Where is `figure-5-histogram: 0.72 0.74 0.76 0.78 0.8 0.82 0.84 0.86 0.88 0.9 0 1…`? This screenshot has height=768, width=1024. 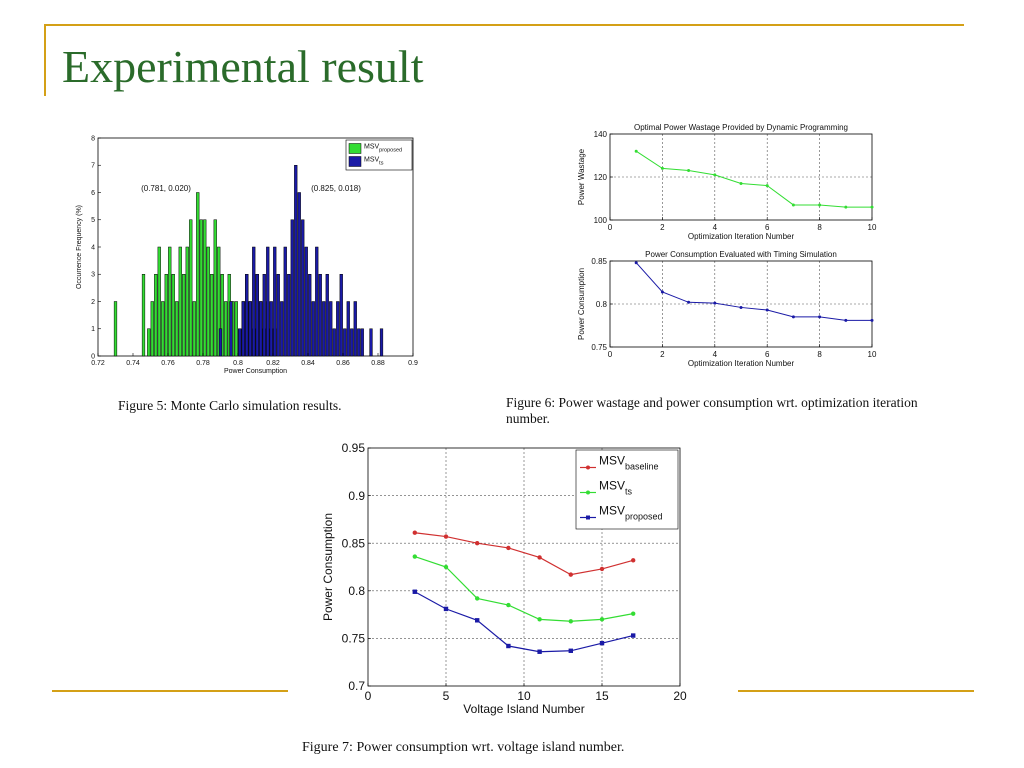 figure-5-histogram: 0.72 0.74 0.76 0.78 0.8 0.82 0.84 0.86 0.88 0.9 0 1… is located at coordinates (247, 255).